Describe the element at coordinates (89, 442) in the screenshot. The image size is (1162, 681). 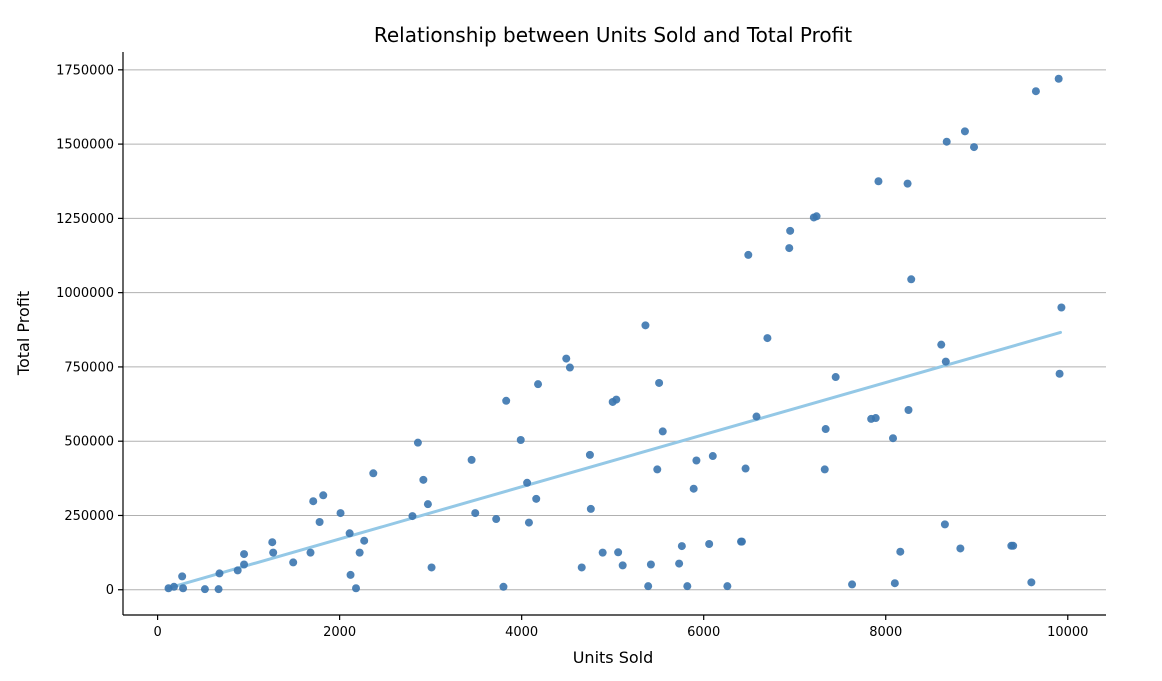
I see `y-tick-label: 500000` at that location.